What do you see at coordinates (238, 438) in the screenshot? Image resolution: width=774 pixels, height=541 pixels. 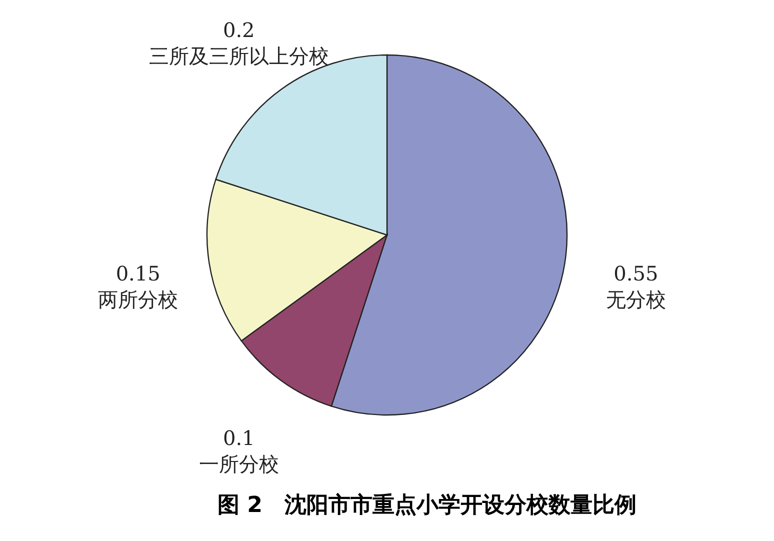 I see `data-label: 0.1` at bounding box center [238, 438].